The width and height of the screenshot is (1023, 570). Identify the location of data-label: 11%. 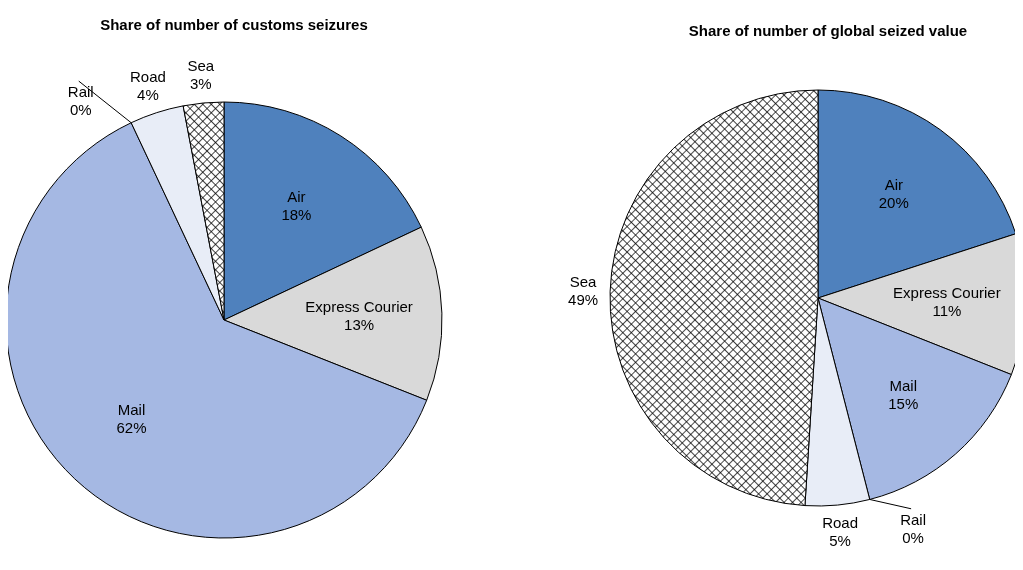
(947, 311).